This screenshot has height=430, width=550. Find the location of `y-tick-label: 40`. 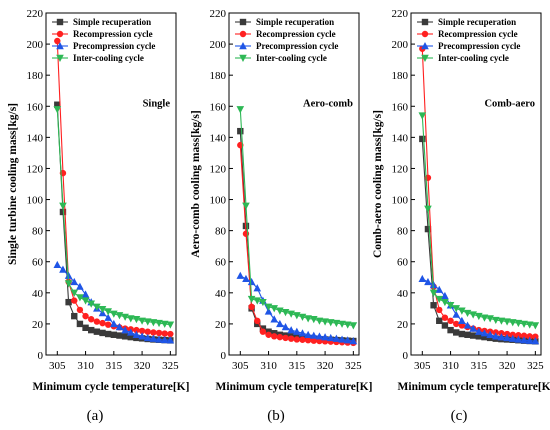

y-tick-label: 40 is located at coordinates (38, 294).